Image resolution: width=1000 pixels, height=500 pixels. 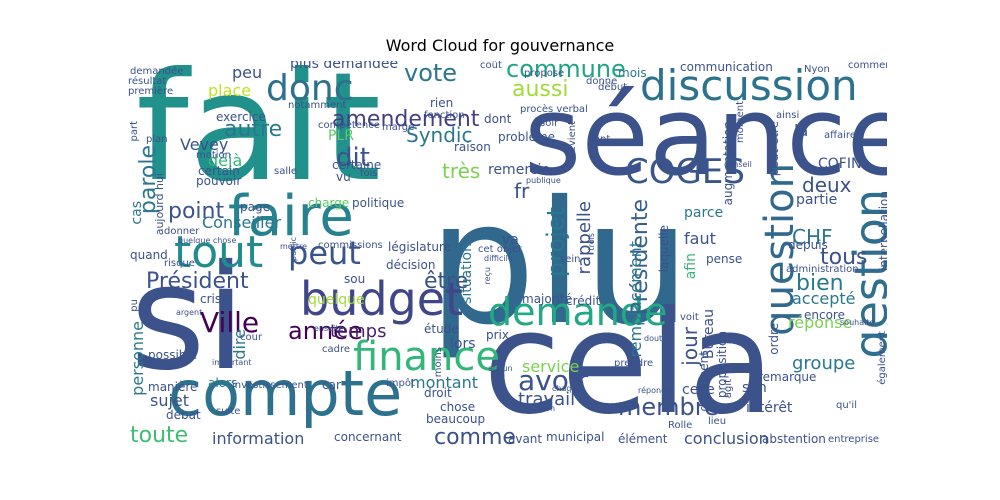 What do you see at coordinates (691, 266) in the screenshot?
I see `word-79: afin` at bounding box center [691, 266].